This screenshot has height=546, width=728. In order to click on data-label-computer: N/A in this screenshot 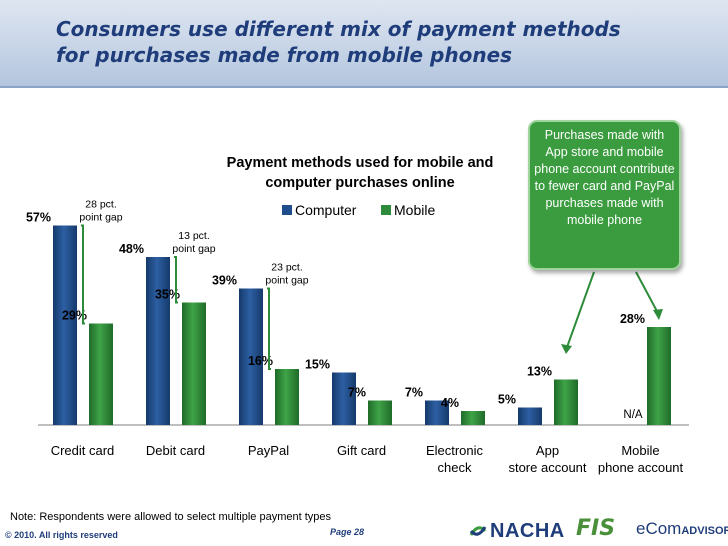, I will do `click(633, 415)`.